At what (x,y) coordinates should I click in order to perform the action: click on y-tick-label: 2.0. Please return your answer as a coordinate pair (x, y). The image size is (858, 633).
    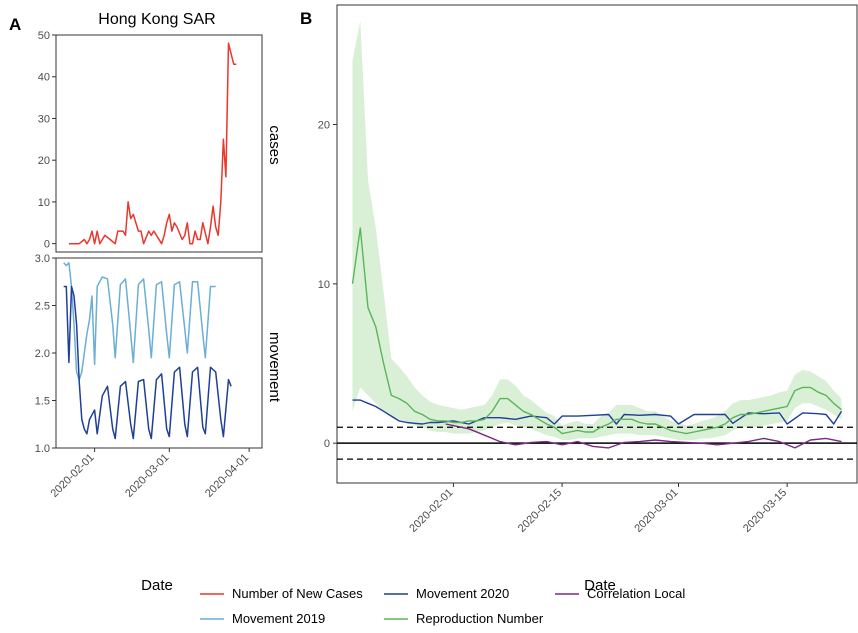
    Looking at the image, I should click on (42, 354).